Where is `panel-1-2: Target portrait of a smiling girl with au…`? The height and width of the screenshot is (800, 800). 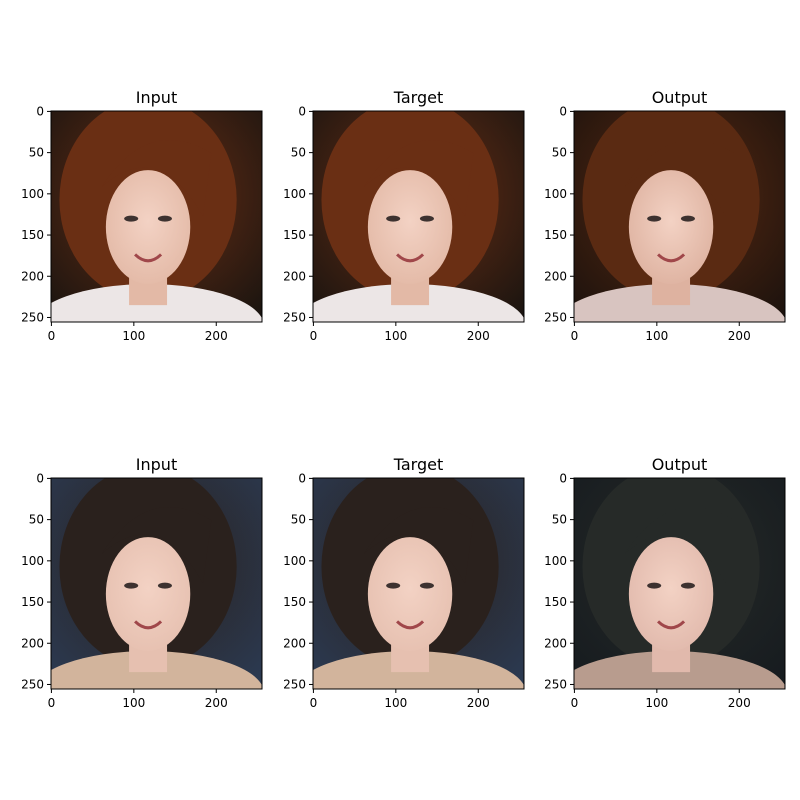 panel-1-2: Target portrait of a smiling girl with au… is located at coordinates (404, 215).